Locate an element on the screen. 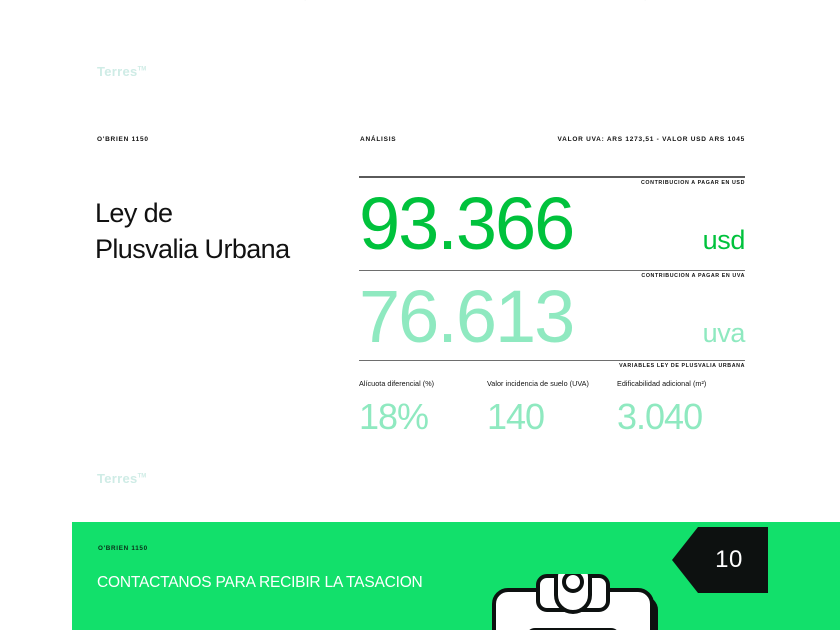 The height and width of the screenshot is (630, 840). page-number: 10 is located at coordinates (729, 559).